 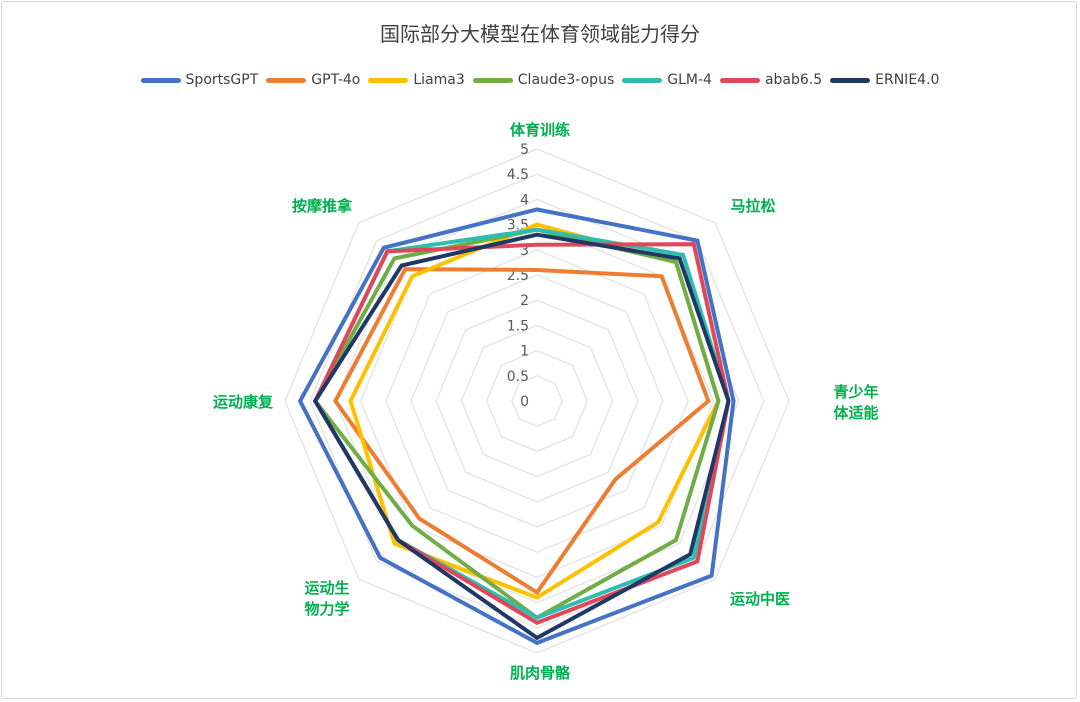 What do you see at coordinates (518, 326) in the screenshot?
I see `axis-tick-label: 1.5` at bounding box center [518, 326].